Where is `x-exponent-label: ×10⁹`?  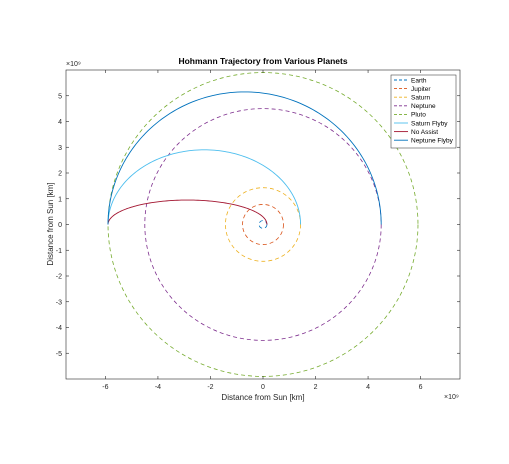 x-exponent-label: ×10⁹ is located at coordinates (451, 397).